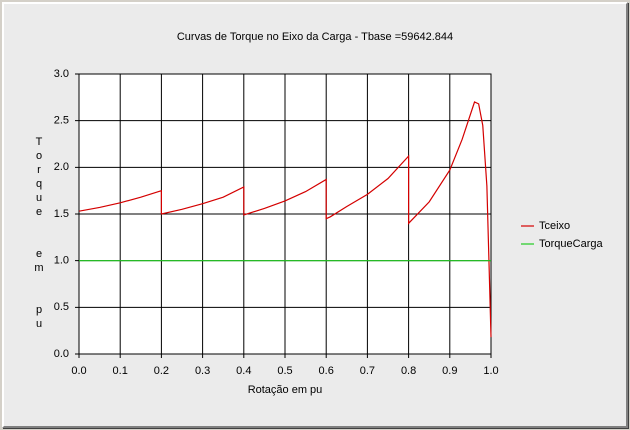  Describe the element at coordinates (326, 371) in the screenshot. I see `x-tick-label: 0.6` at that location.